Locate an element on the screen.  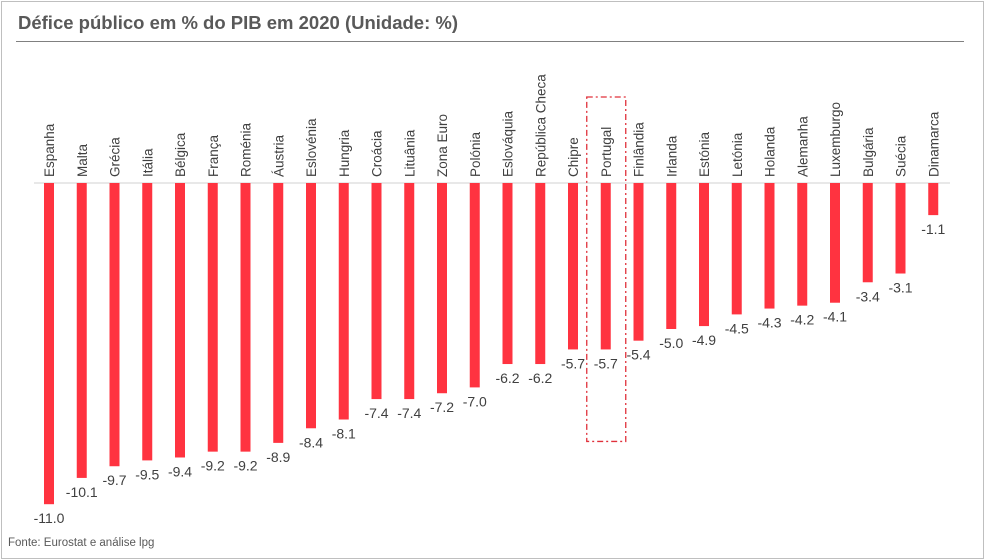
category-label-24: Alemanha is located at coordinates (802, 146).